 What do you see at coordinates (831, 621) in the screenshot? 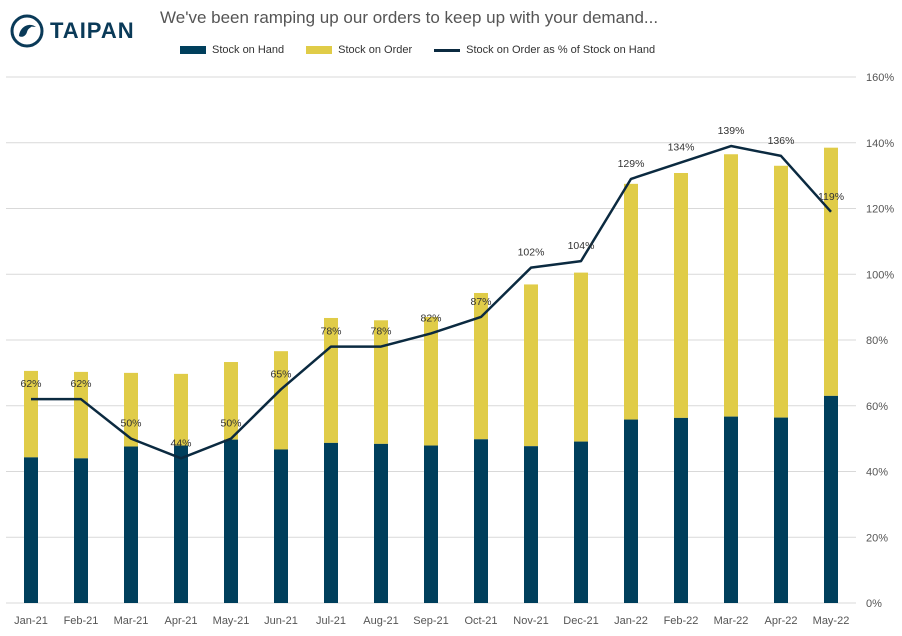
I see `x-axis-tick-label: May-22` at bounding box center [831, 621].